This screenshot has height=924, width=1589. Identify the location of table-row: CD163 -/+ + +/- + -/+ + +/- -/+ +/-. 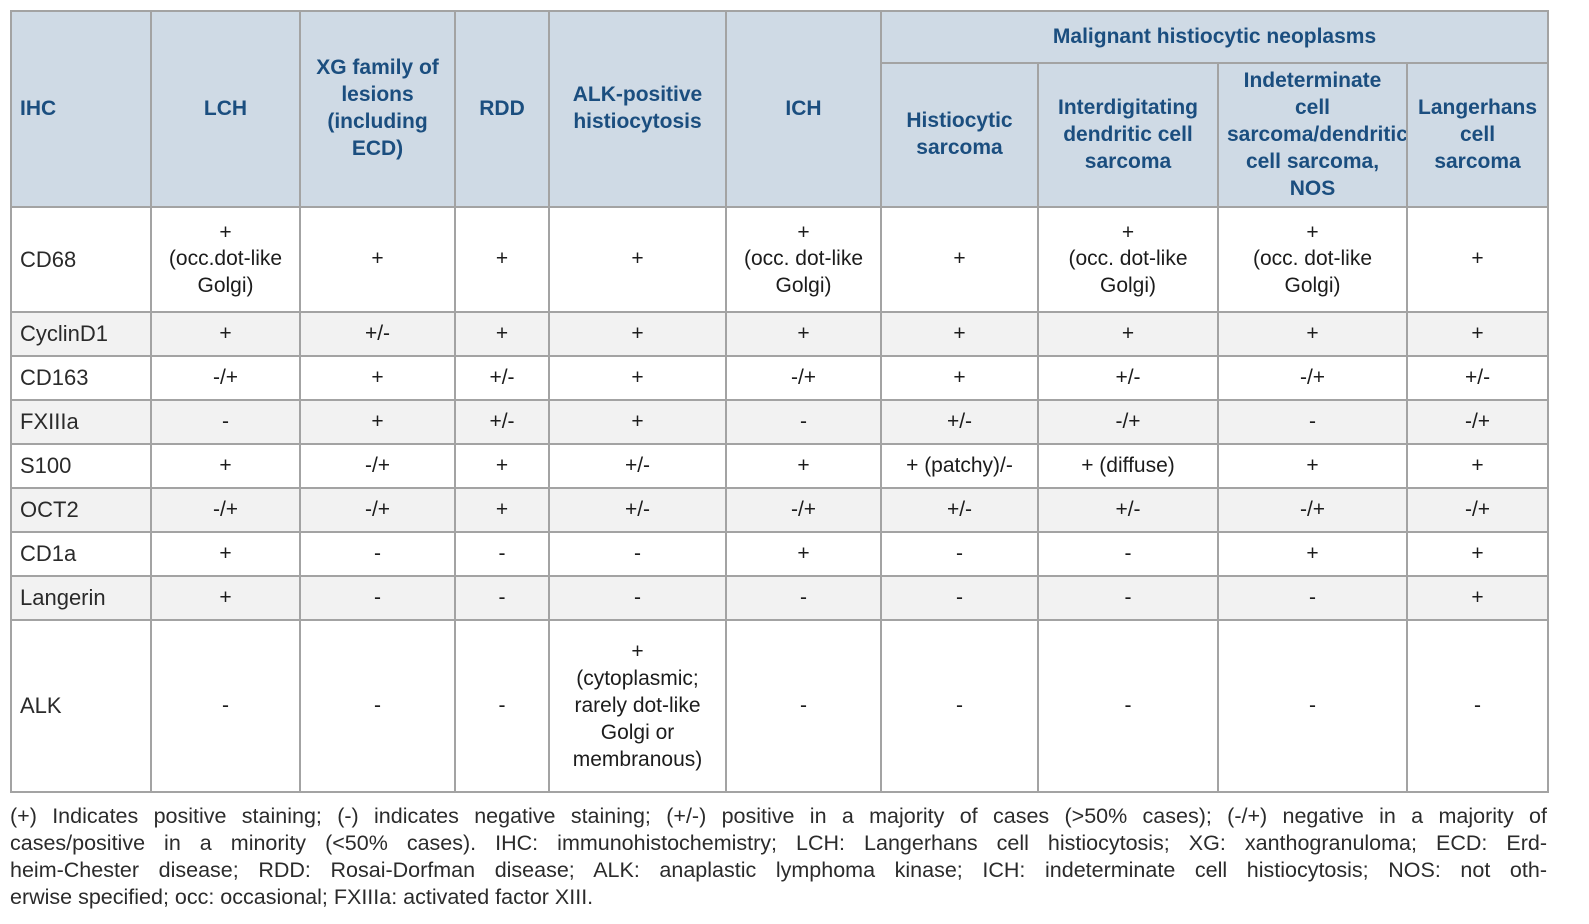
(780, 378).